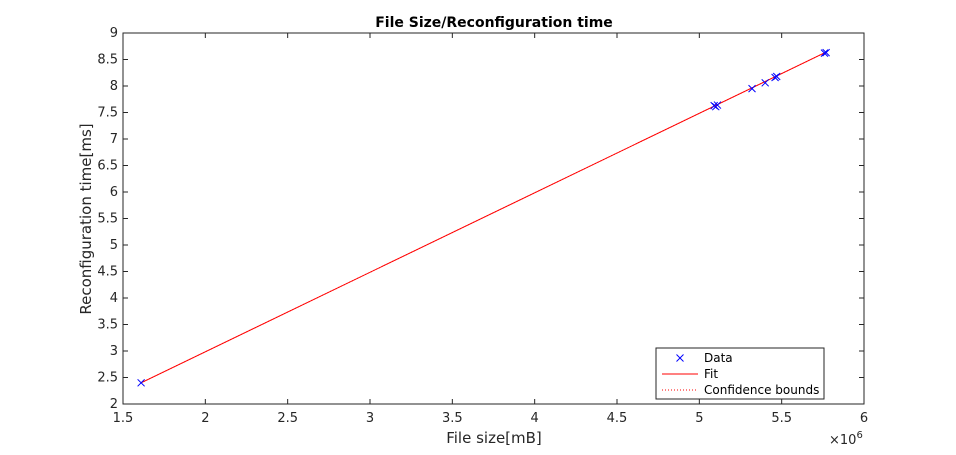 This screenshot has height=455, width=956. Describe the element at coordinates (690, 374) in the screenshot. I see `legend-item: Fit` at that location.